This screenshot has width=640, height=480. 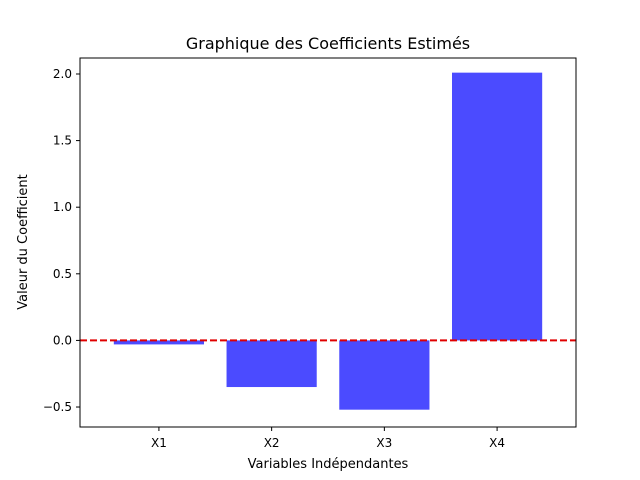 I want to click on y-tick-label: 0.0, so click(x=62, y=340).